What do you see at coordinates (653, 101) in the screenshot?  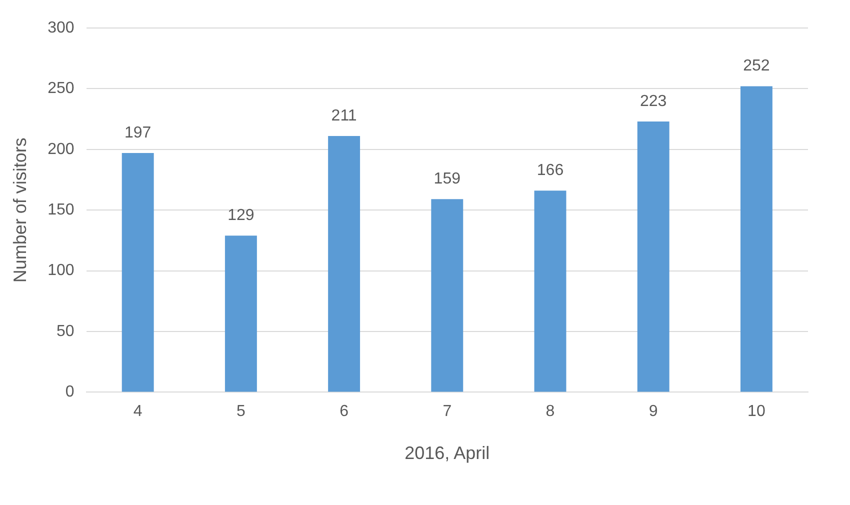 I see `data-label: 223` at bounding box center [653, 101].